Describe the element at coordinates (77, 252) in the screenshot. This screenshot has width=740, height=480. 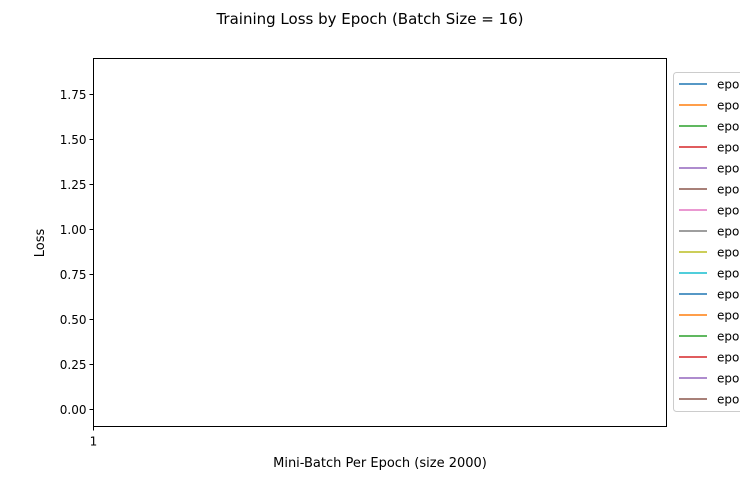
I see `y-axis: 0.00 0.25 0.50 0.75 1.00 1.25 1.50 1.75` at that location.